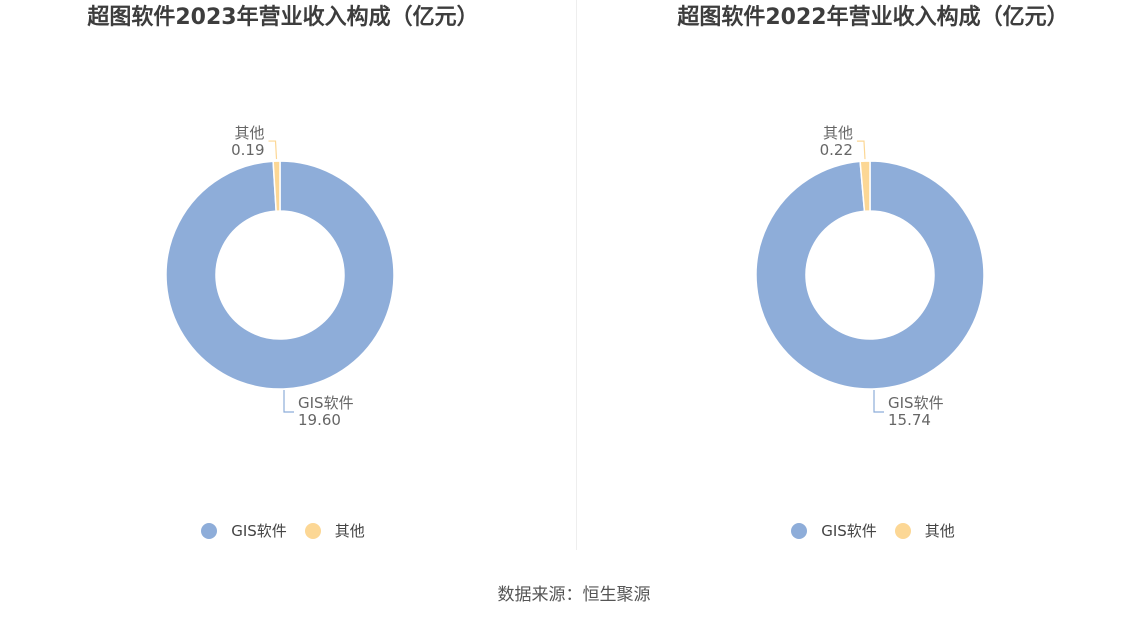 This screenshot has height=619, width=1148. Describe the element at coordinates (574, 595) in the screenshot. I see `data-source: 数据来源：恒生聚源` at that location.